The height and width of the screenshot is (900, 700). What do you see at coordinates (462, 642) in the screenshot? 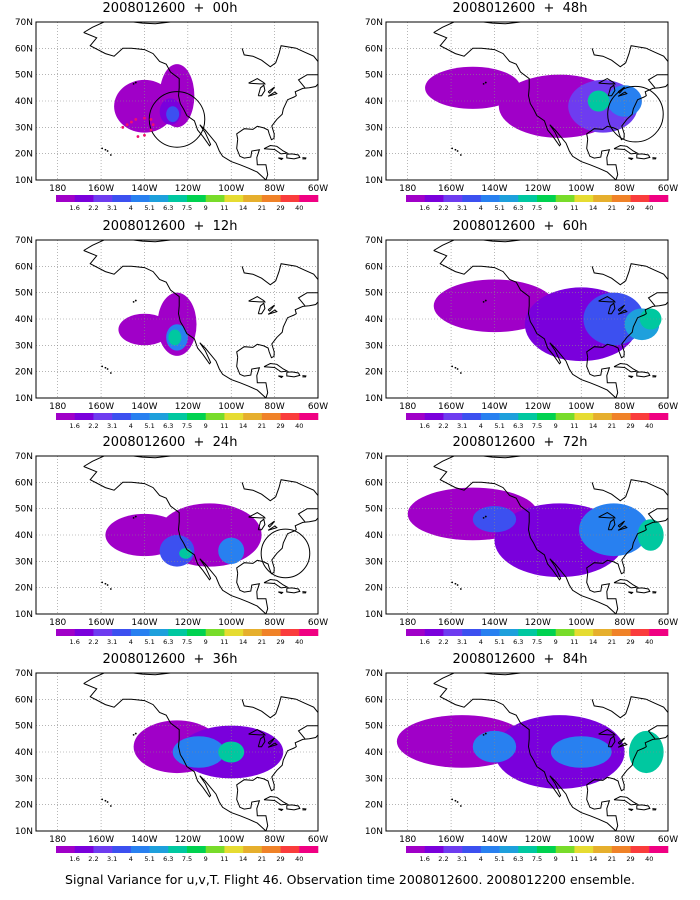
I see `colorbar-label: 3.1` at bounding box center [462, 642].